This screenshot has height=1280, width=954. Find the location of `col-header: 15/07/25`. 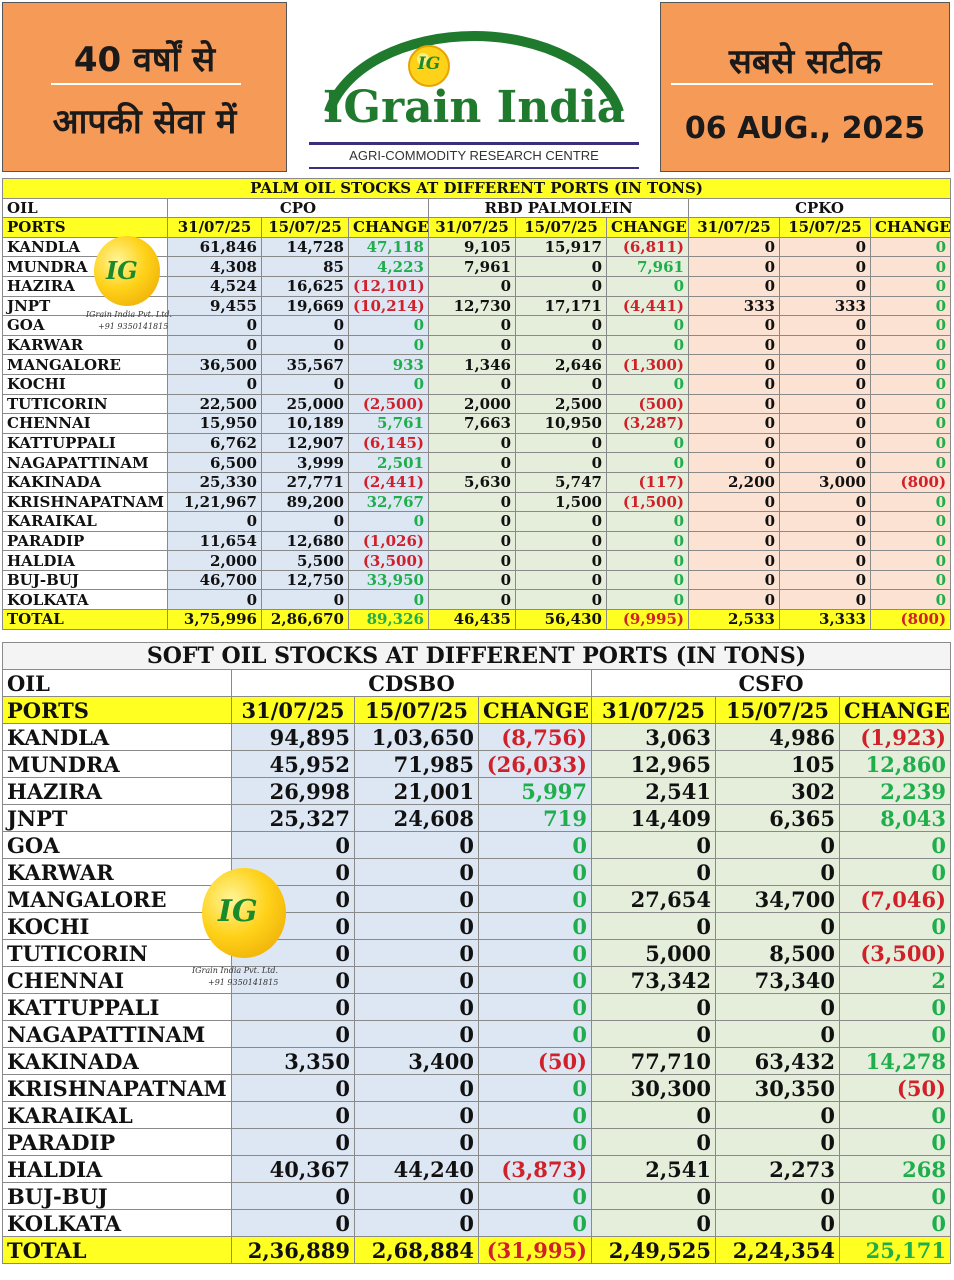

col-header: 15/07/25 is located at coordinates (416, 710).